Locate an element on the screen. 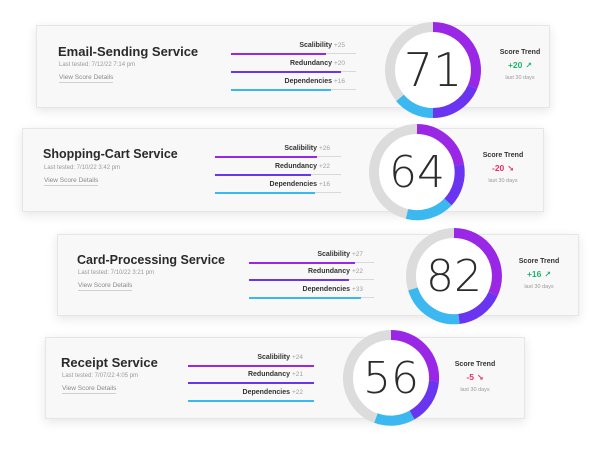  score-value: 56 is located at coordinates (391, 378).